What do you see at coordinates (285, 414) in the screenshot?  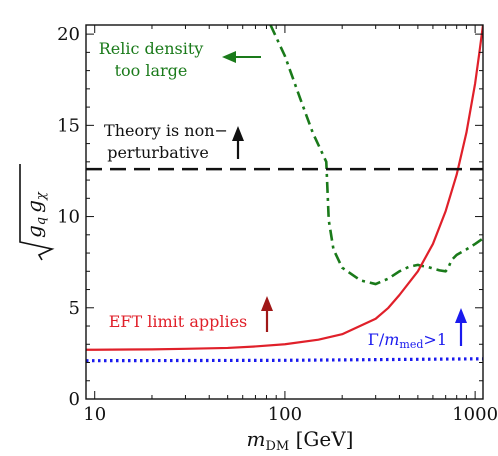 I see `x-tick-label: 100` at bounding box center [285, 414].